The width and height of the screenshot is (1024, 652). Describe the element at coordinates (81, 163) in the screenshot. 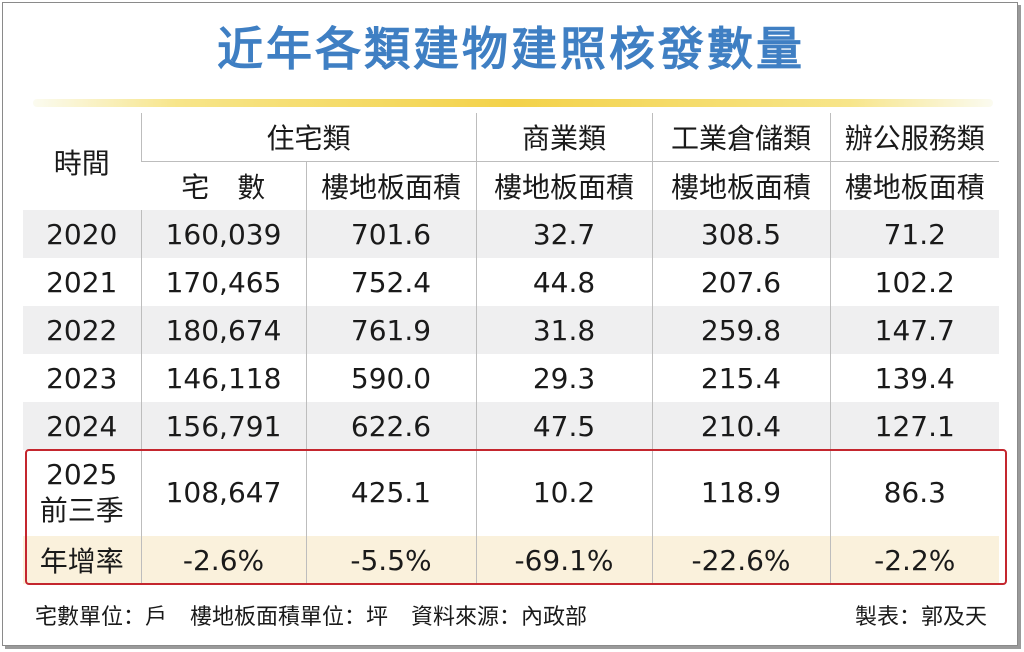

I see `header-time: 時間` at that location.